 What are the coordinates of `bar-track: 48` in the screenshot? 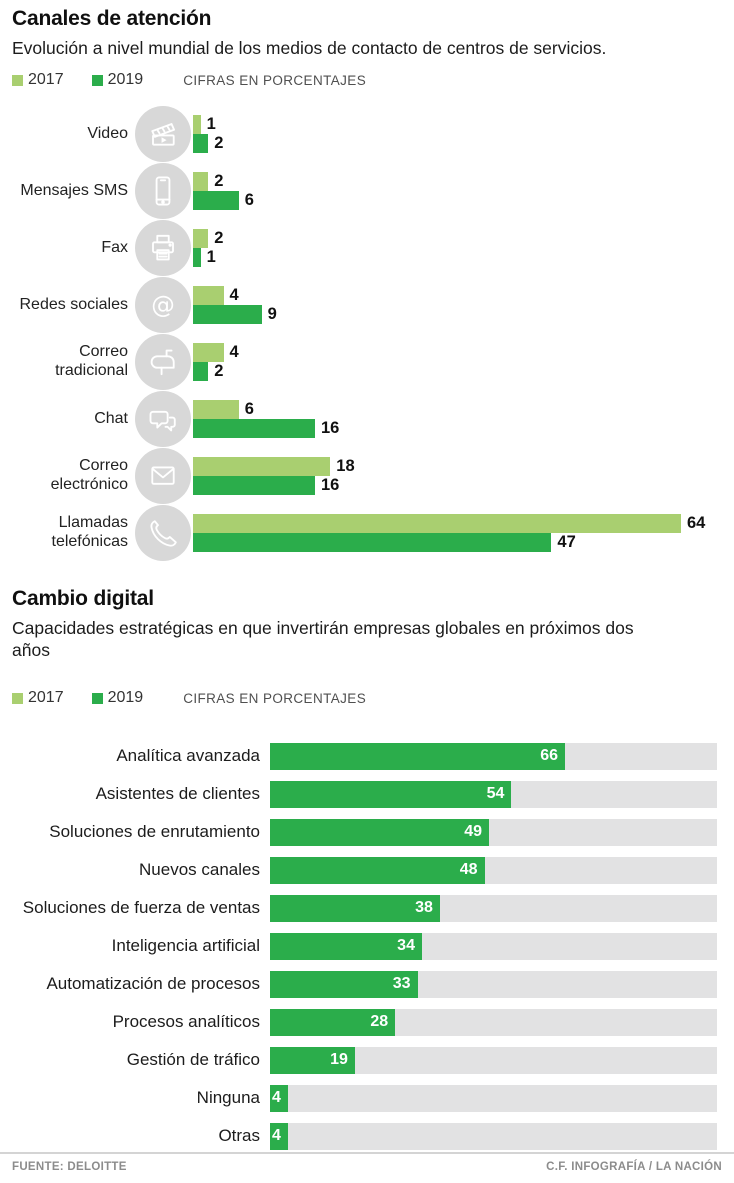 It's located at (493, 870).